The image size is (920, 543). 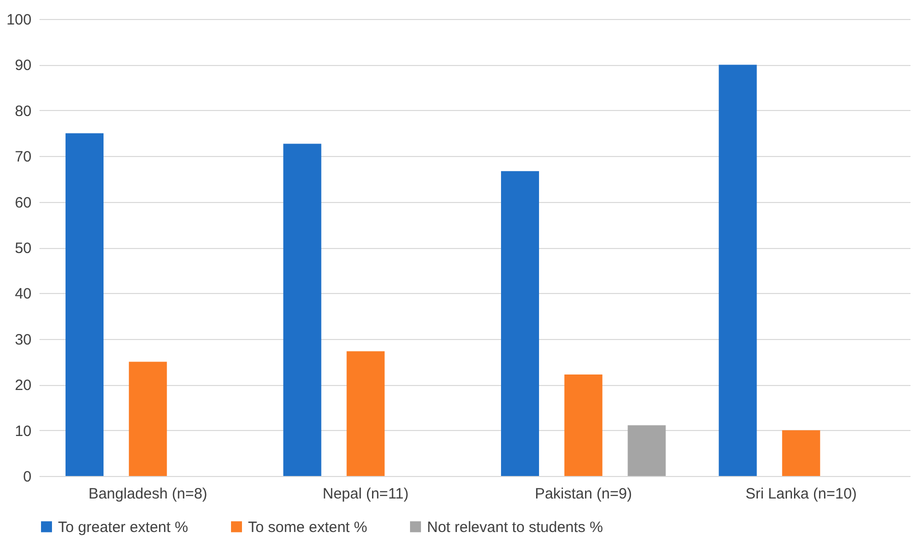 What do you see at coordinates (23, 157) in the screenshot?
I see `y-tick-label: 70` at bounding box center [23, 157].